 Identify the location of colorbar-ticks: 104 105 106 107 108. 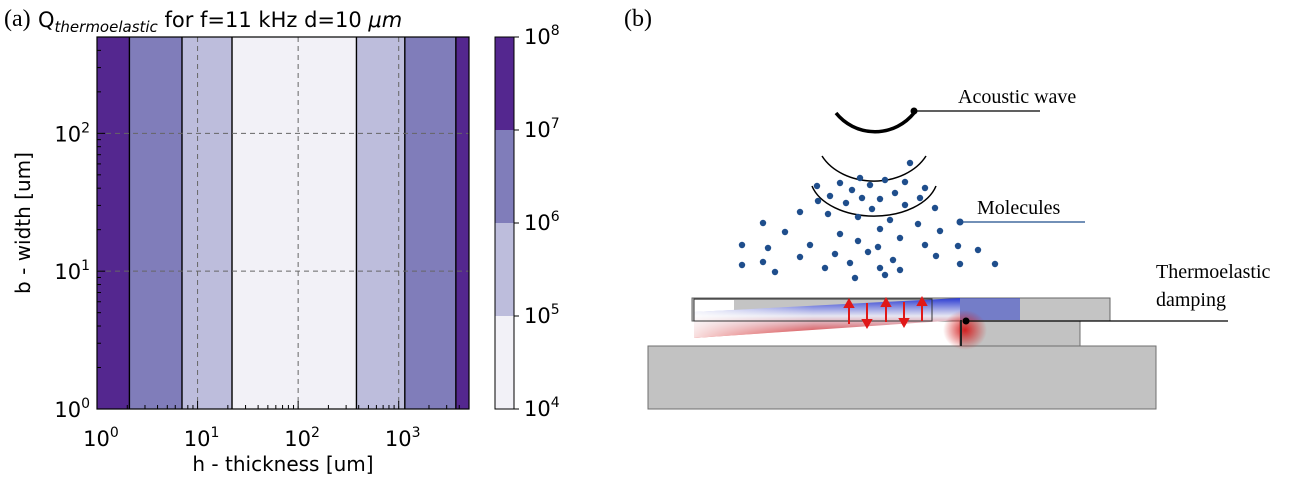
(537, 222).